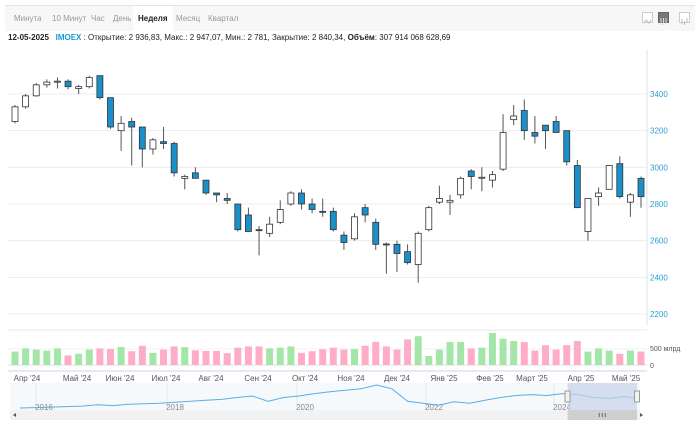 Image resolution: width=700 pixels, height=427 pixels. What do you see at coordinates (562, 407) in the screenshot?
I see `navigator-year-label: 2024` at bounding box center [562, 407].